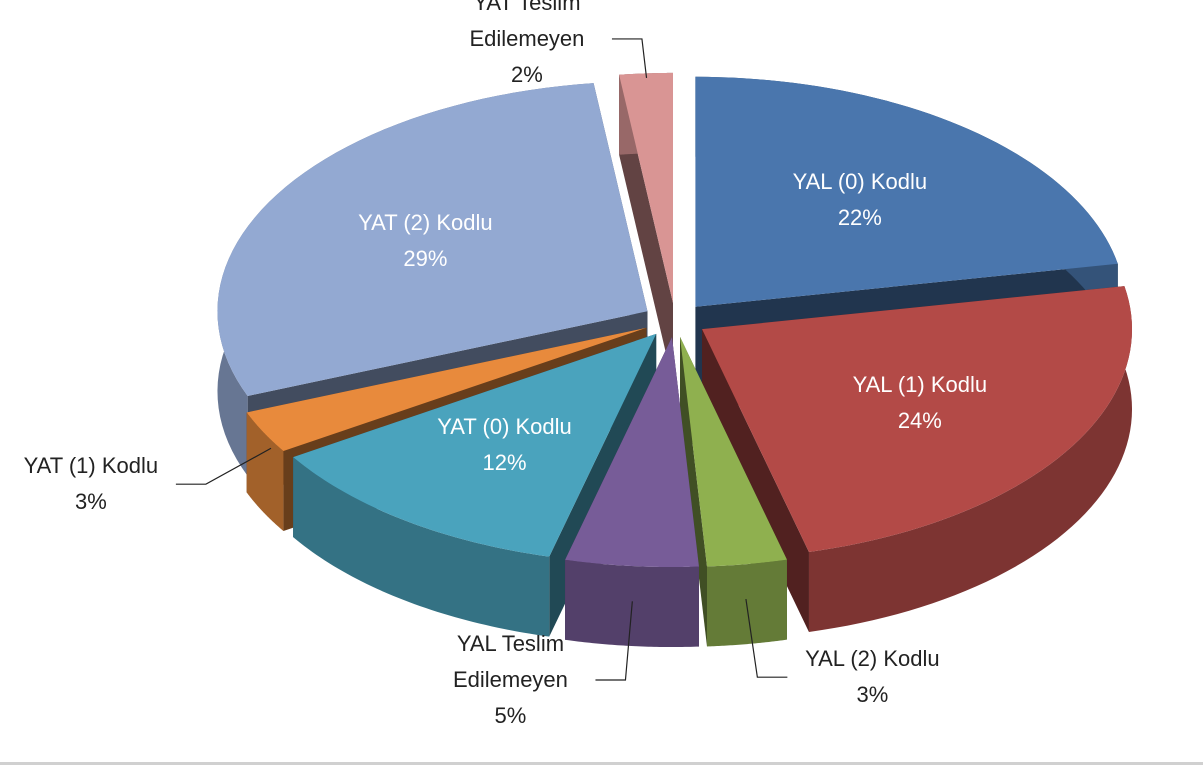 The image size is (1203, 765). Describe the element at coordinates (527, 25) in the screenshot. I see `label-name: YAT Teslim Edilemeyen` at that location.